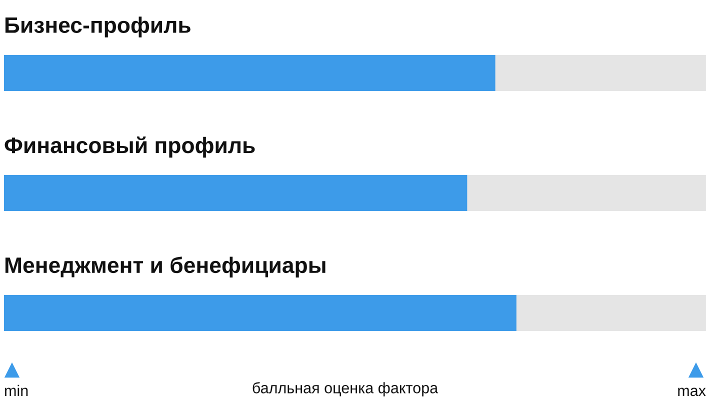  Describe the element at coordinates (692, 392) in the screenshot. I see `text: max` at that location.